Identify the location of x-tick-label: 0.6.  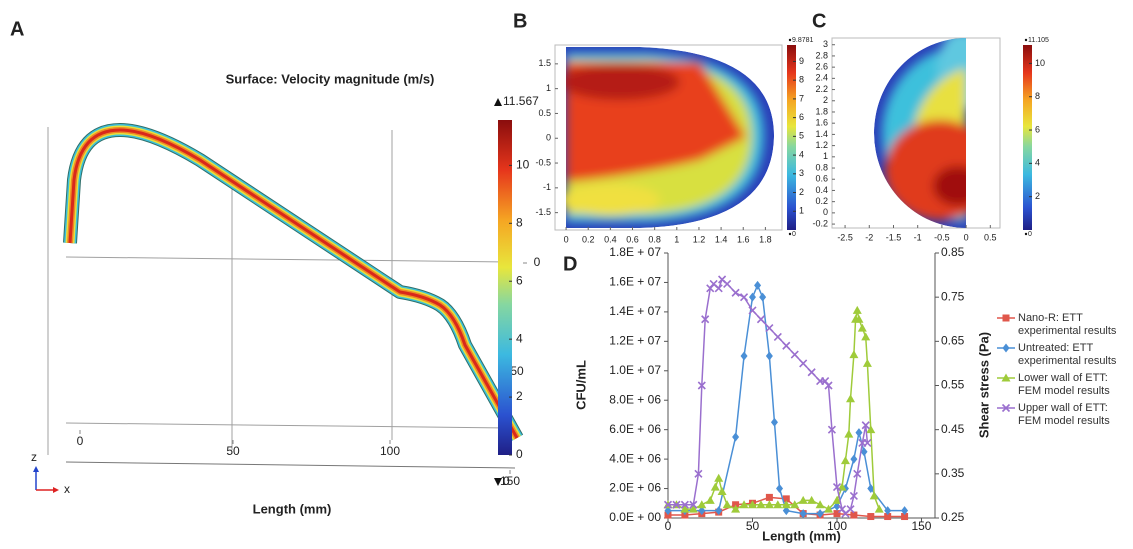
(632, 239).